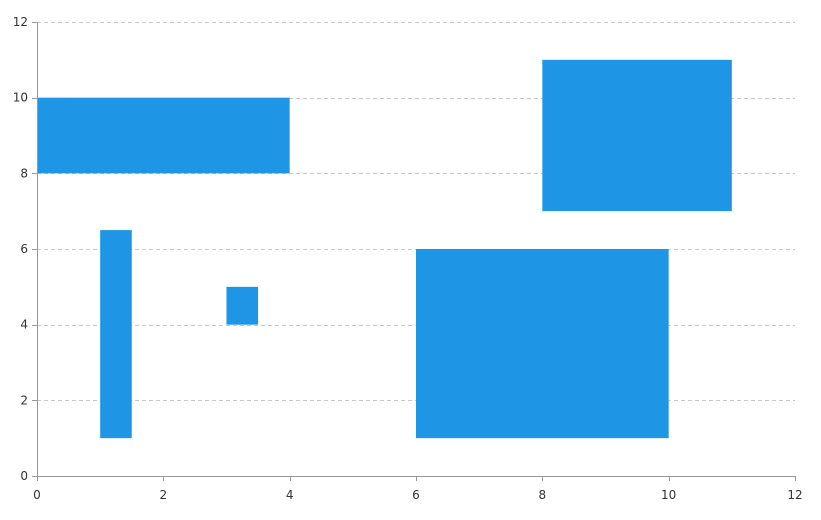 This screenshot has height=520, width=821. I want to click on y-tick-label: 8, so click(24, 173).